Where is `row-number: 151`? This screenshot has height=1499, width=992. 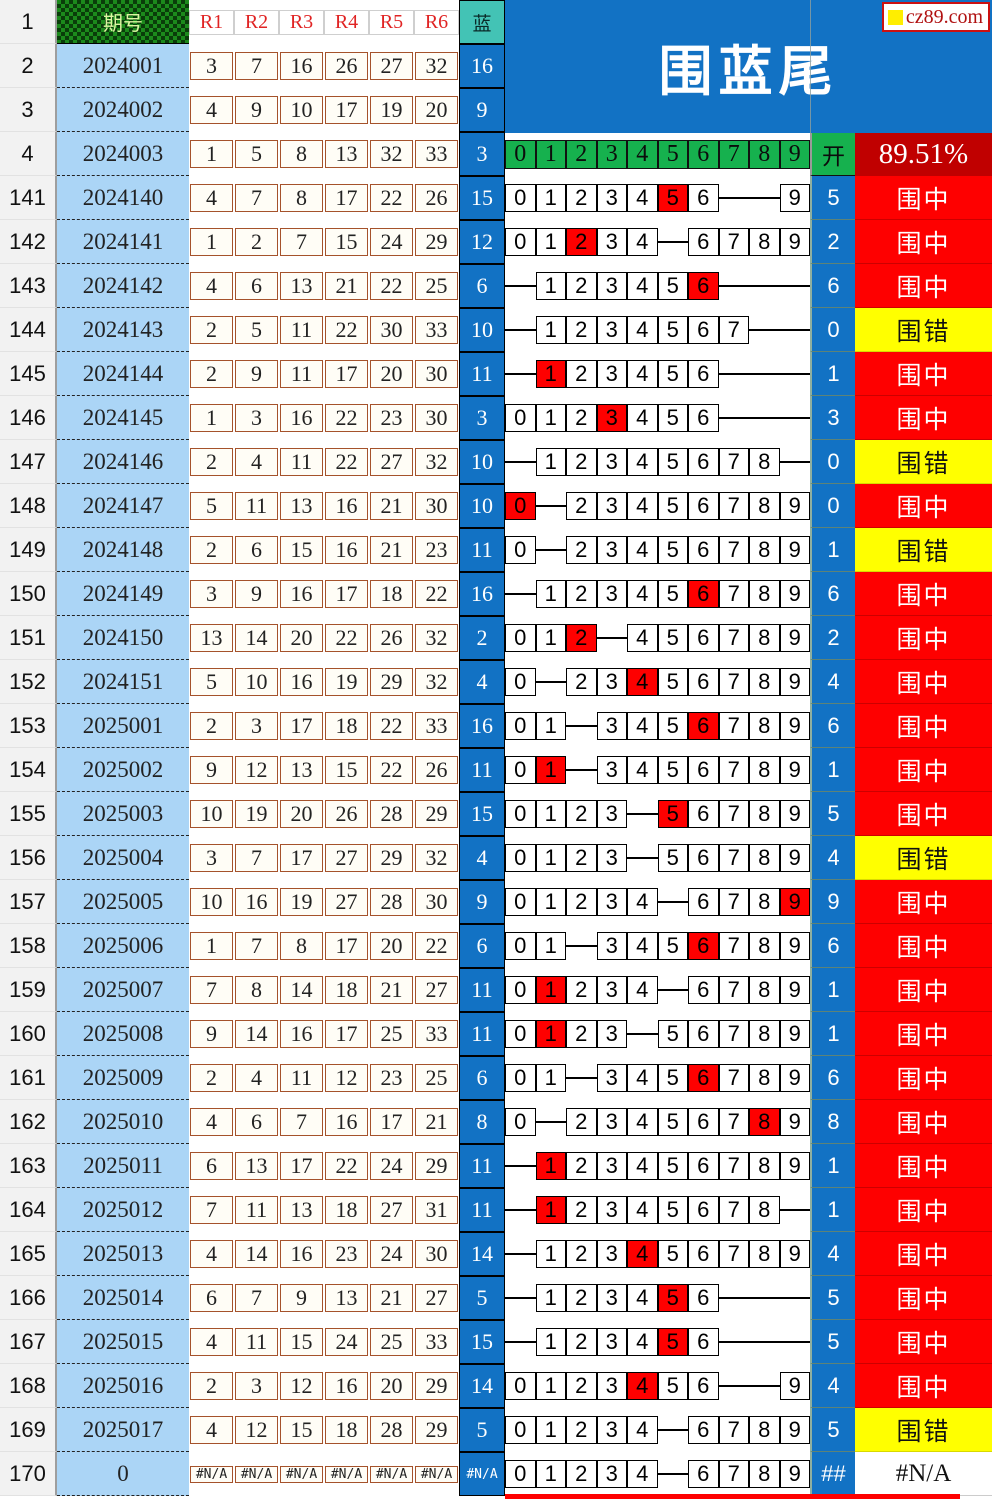
row-number: 151 is located at coordinates (28, 638).